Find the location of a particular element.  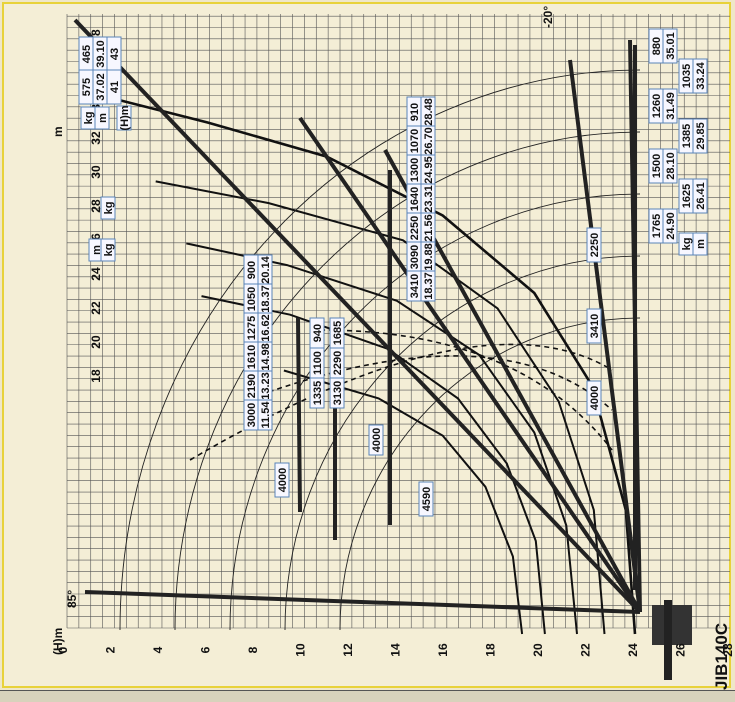

tip-load-radius: 37.02 is located at coordinates (100, 87).